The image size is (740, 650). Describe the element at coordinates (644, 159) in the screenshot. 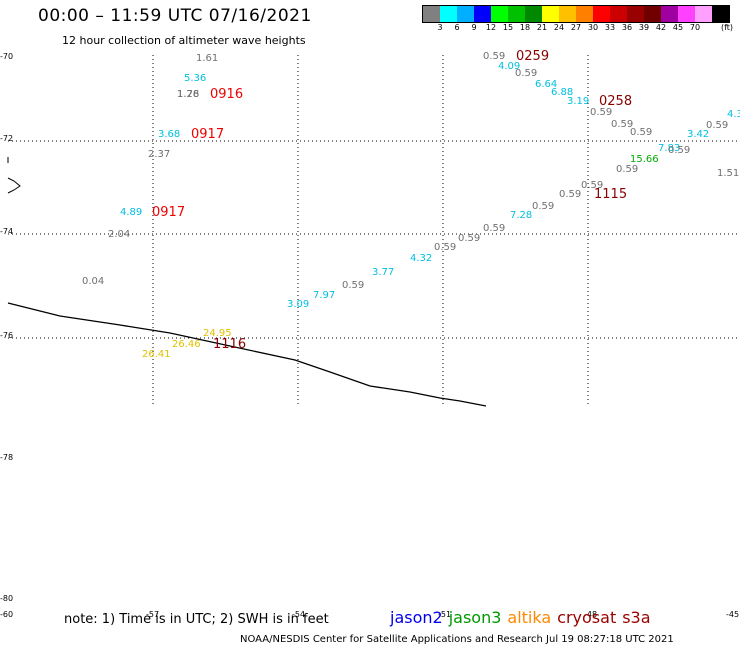

I see `swh-value: 15.66` at that location.